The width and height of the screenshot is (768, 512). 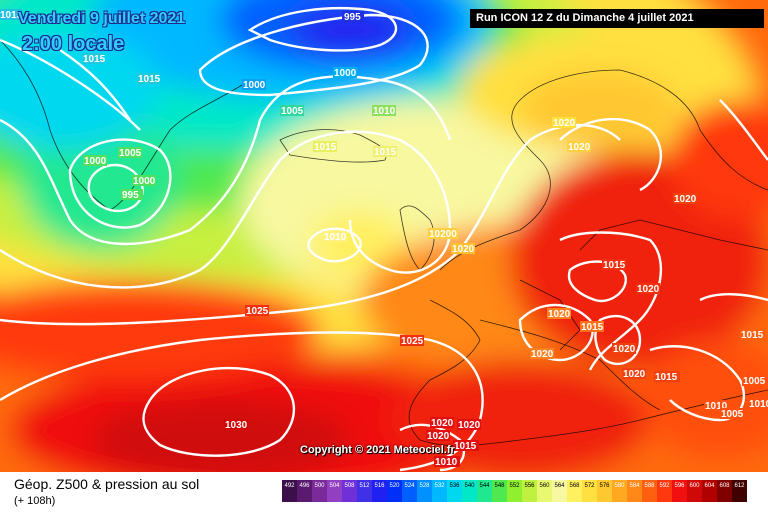 What do you see at coordinates (439, 491) in the screenshot?
I see `scale-swatch: 532` at bounding box center [439, 491].